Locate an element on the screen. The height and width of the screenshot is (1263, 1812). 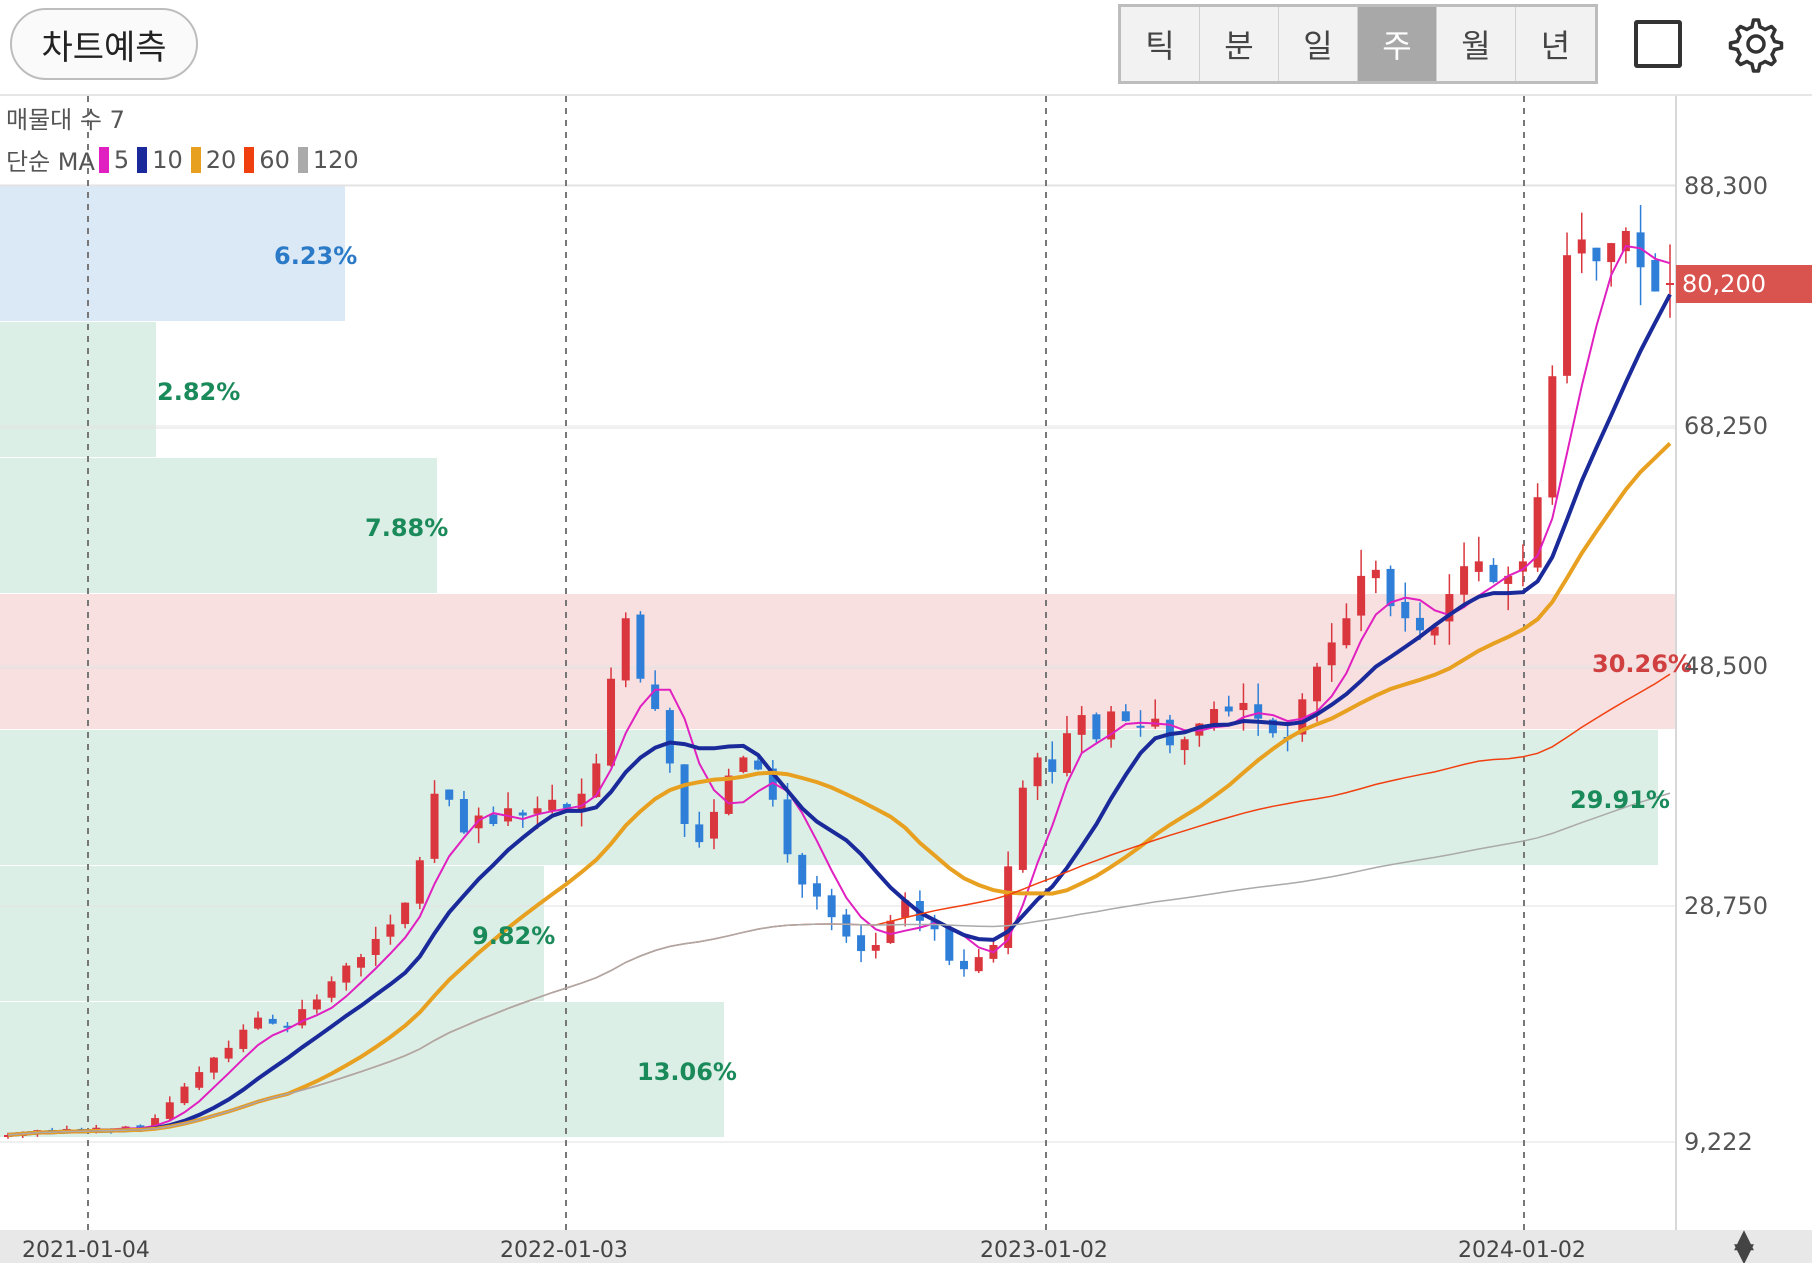
price-axis-label: 88,300 is located at coordinates (1726, 186).